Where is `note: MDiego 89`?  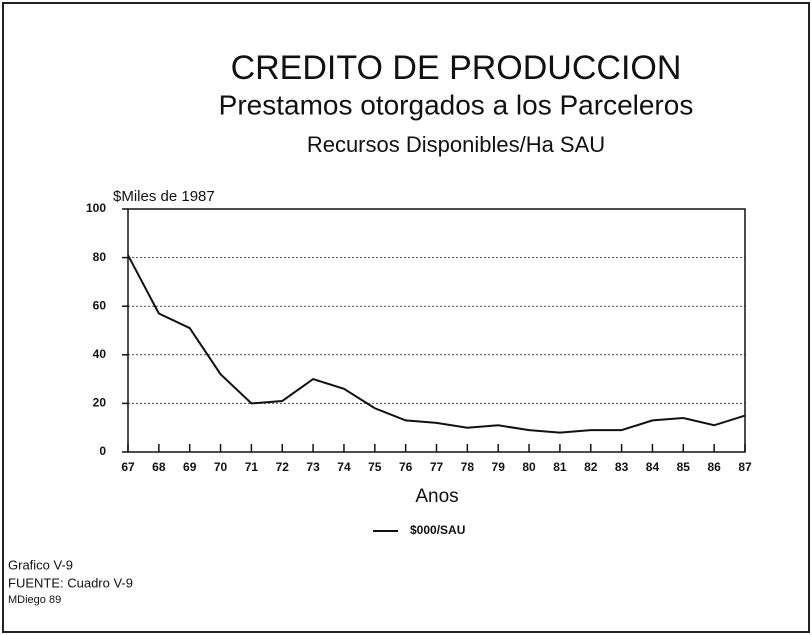 note: MDiego 89 is located at coordinates (34, 600).